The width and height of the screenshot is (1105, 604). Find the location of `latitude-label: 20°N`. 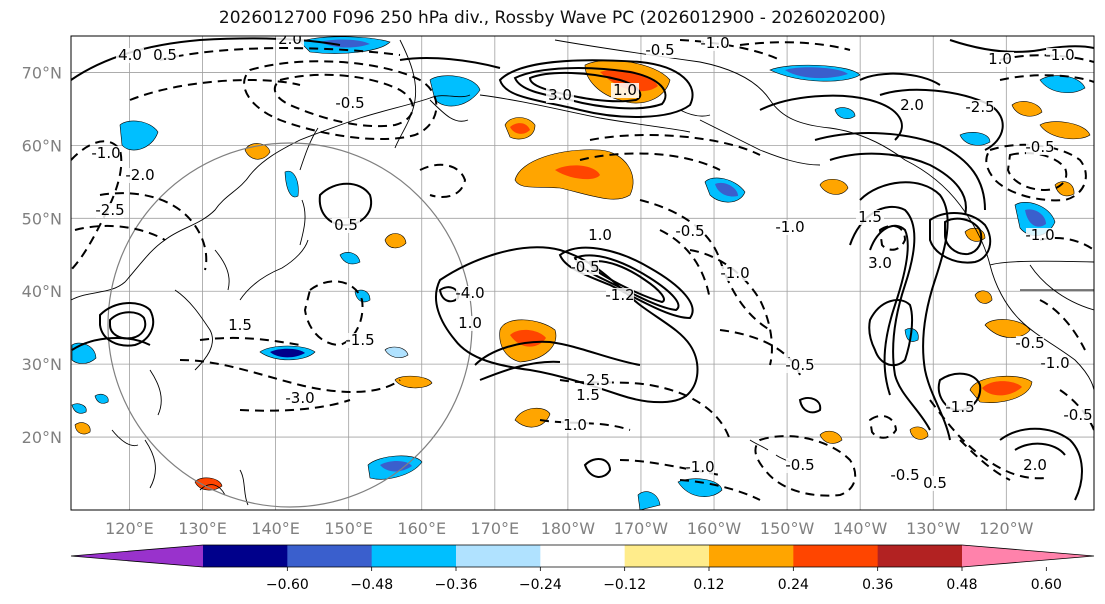

latitude-label: 20°N is located at coordinates (42, 437).